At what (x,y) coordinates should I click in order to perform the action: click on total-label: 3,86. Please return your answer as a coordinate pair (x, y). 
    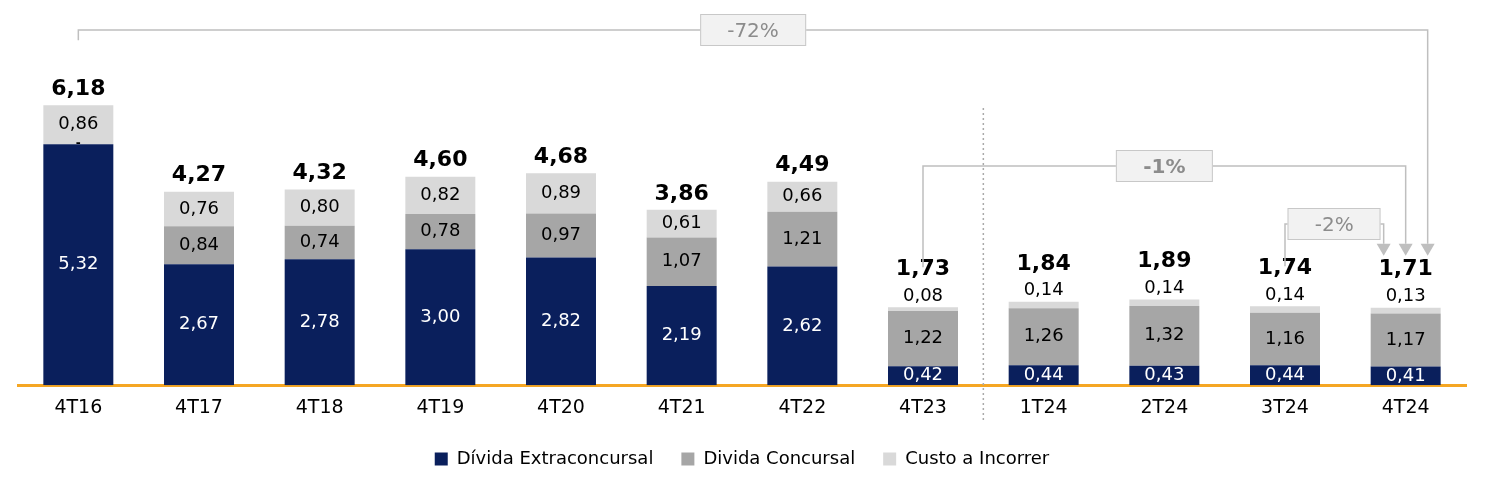
    Looking at the image, I should click on (681, 192).